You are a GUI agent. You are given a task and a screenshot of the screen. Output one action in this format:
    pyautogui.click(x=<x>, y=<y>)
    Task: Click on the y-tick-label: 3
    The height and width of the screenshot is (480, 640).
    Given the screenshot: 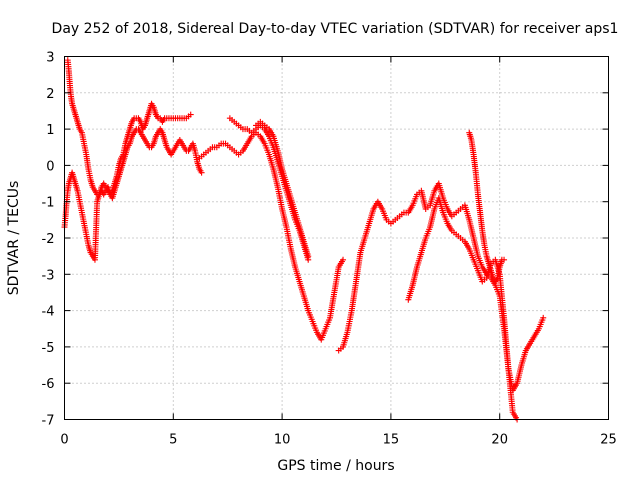 What is the action you would take?
    pyautogui.click(x=50, y=58)
    